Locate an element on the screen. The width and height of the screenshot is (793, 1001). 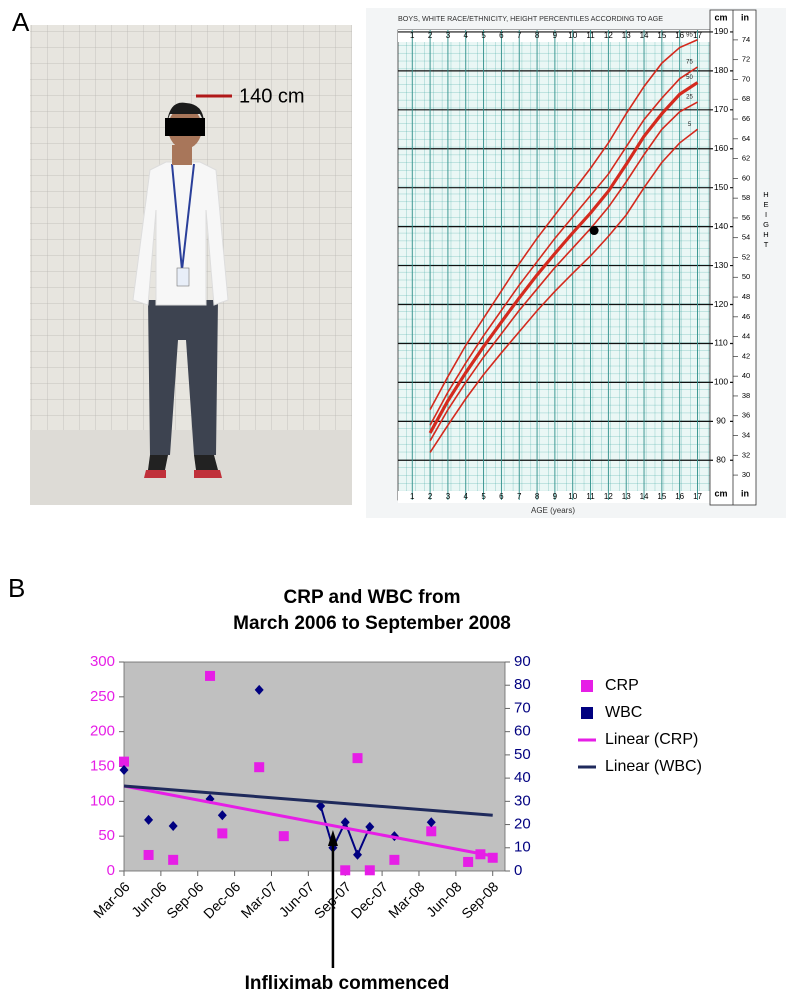
legend-swatch is located at coordinates (587, 713).